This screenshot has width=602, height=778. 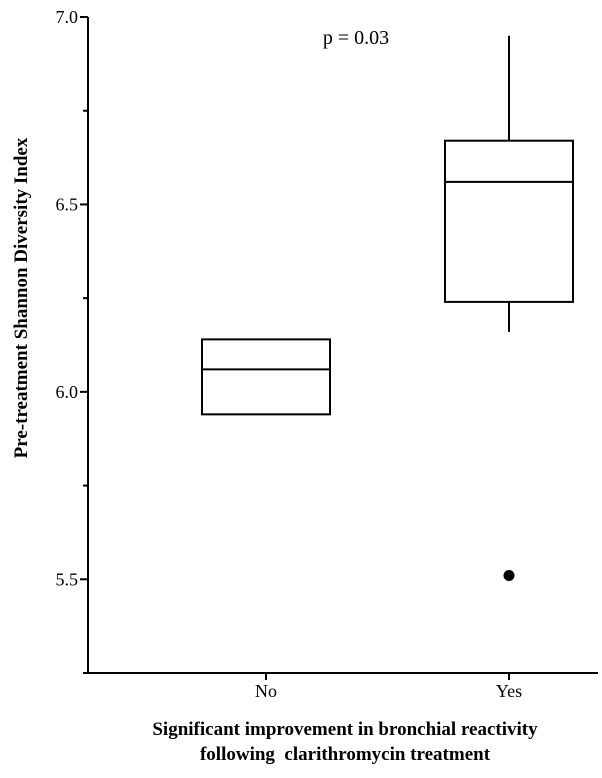 What do you see at coordinates (266, 691) in the screenshot?
I see `x-tick-label-no: No` at bounding box center [266, 691].